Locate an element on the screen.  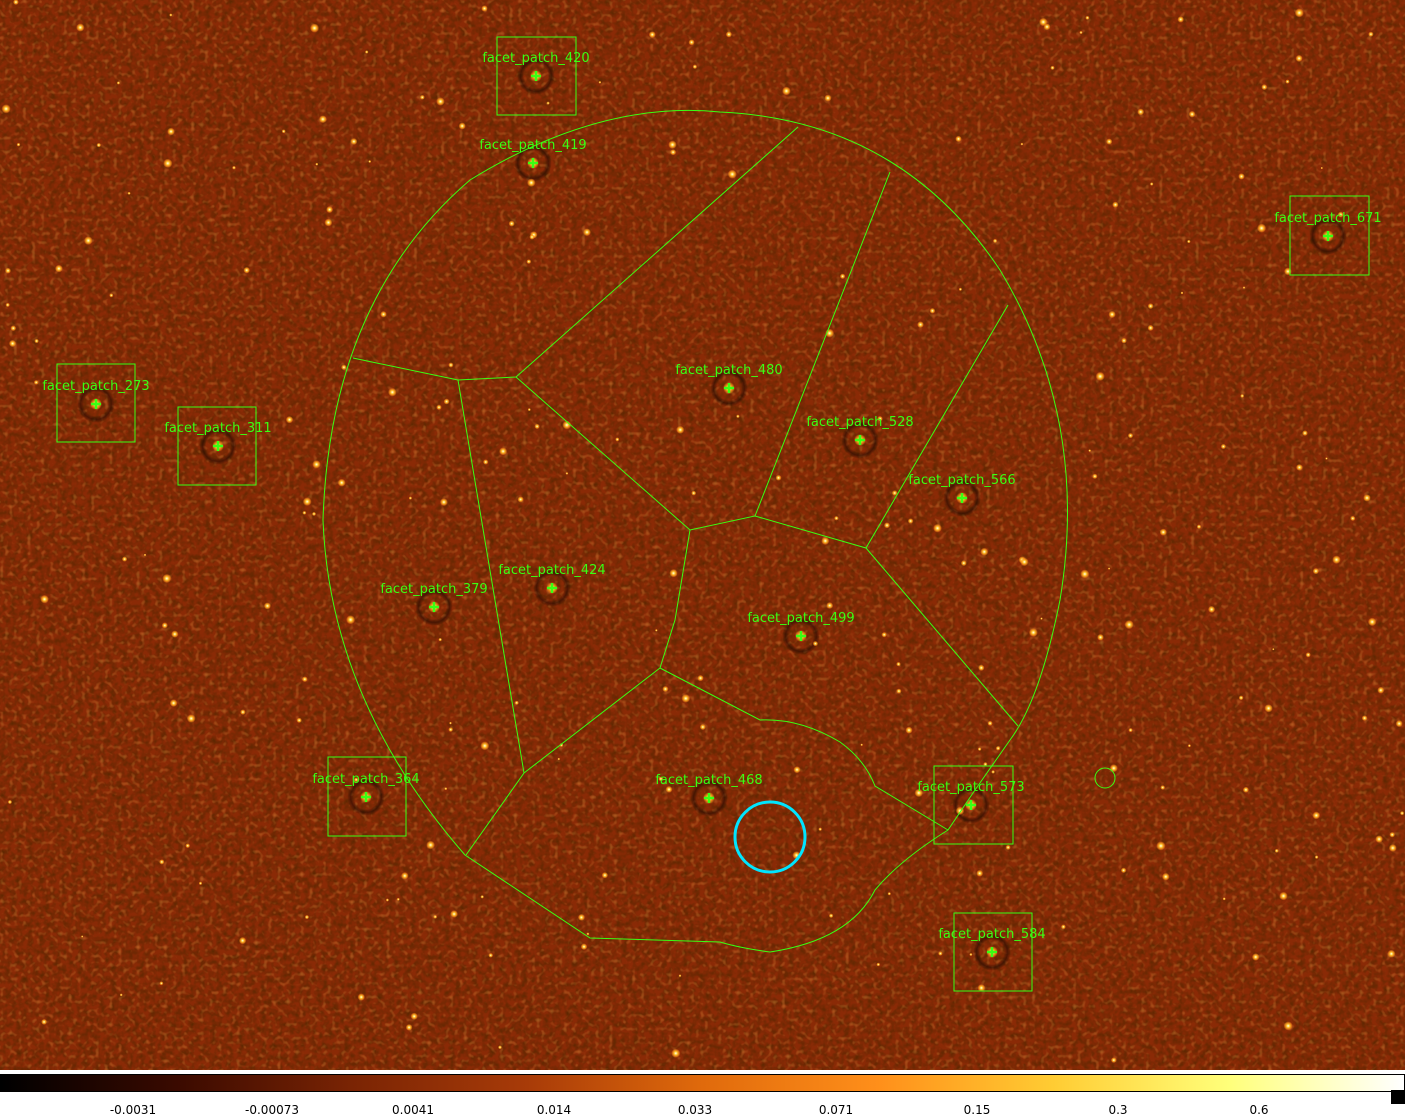
small-circle-region is located at coordinates (1105, 778).